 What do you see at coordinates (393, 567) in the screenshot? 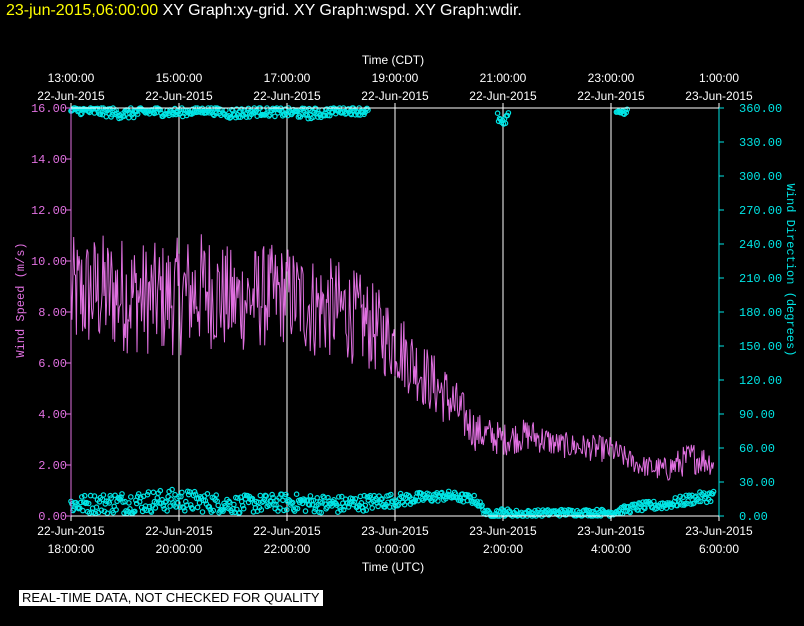
I see `bottom-axis-title: Time (UTC)` at bounding box center [393, 567].